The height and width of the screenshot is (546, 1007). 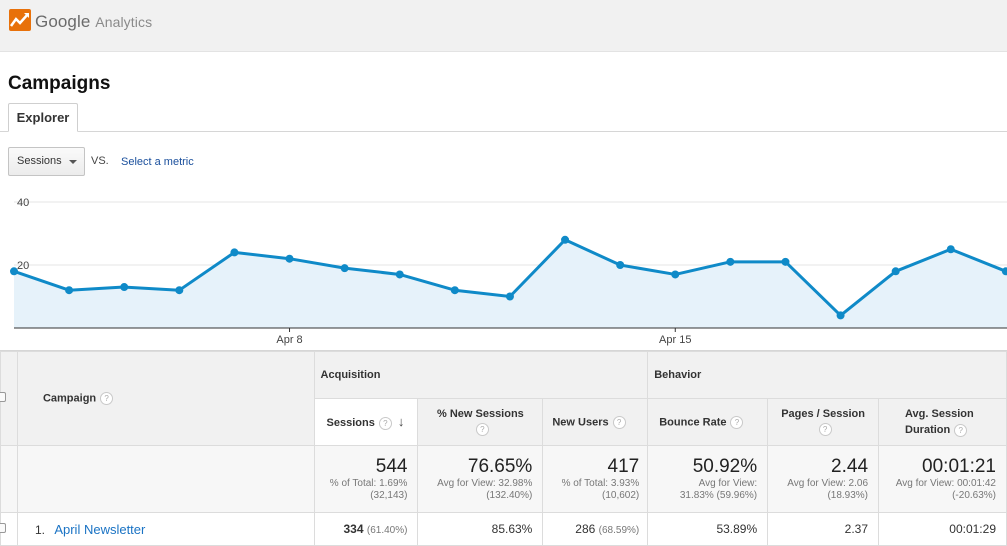 I want to click on total-pages-session: 2.44, so click(x=850, y=466).